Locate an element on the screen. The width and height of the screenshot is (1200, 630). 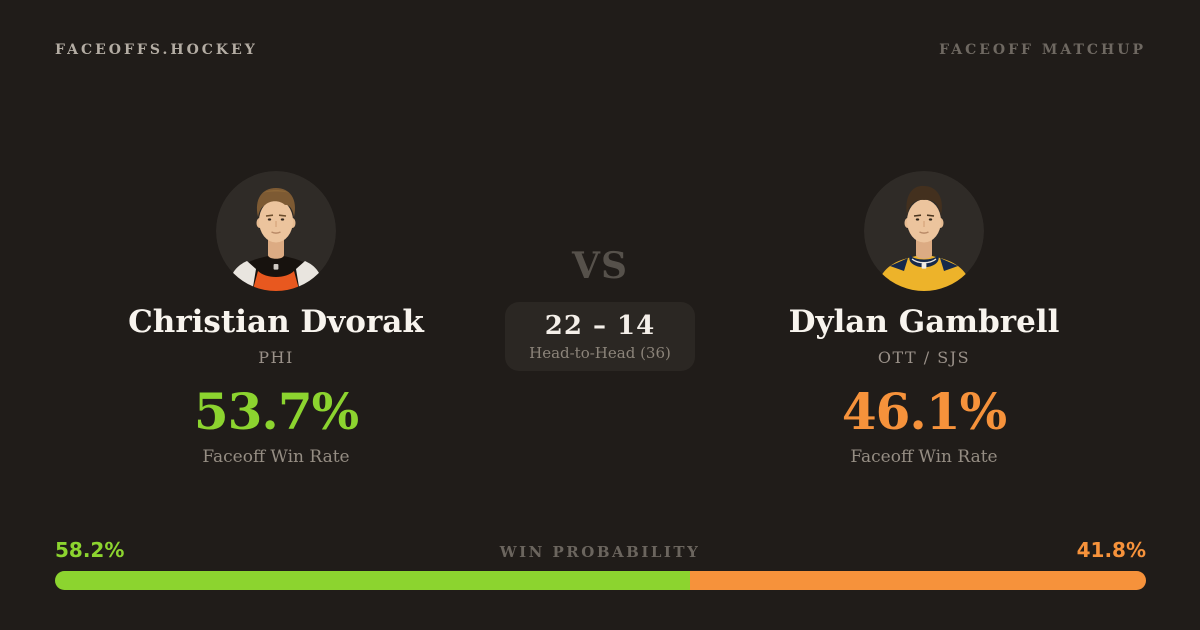
player-photo-left-icon is located at coordinates (276, 231).